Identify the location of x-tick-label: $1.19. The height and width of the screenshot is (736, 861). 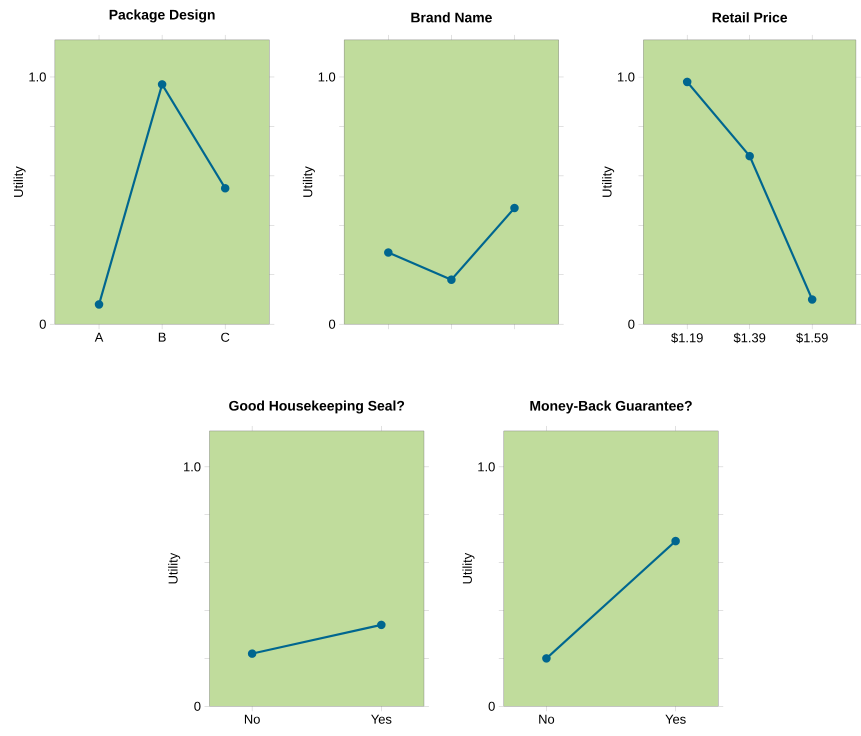
(687, 338).